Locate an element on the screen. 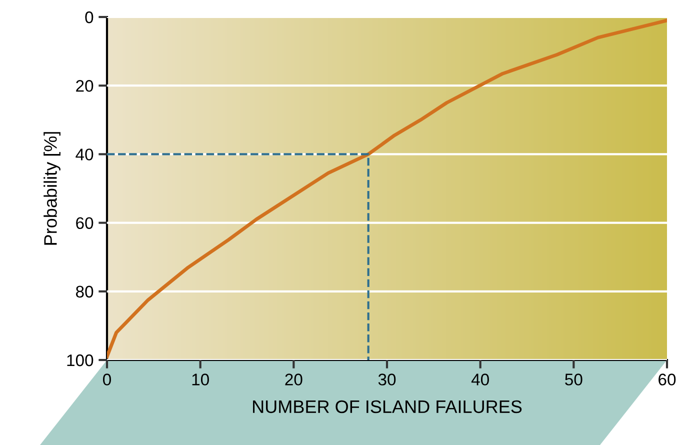 The image size is (679, 445). y-tick-label: 40 is located at coordinates (85, 154).